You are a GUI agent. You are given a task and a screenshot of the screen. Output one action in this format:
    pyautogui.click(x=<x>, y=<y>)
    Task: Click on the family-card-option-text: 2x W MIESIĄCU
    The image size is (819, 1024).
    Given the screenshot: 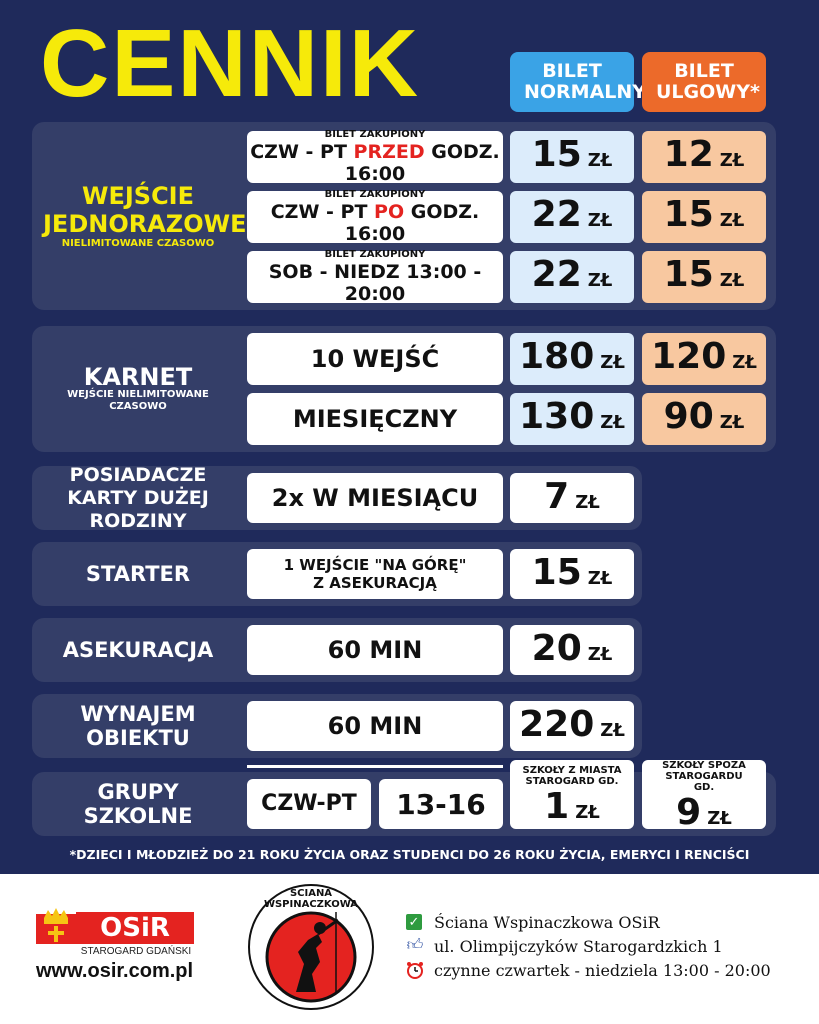 What is the action you would take?
    pyautogui.click(x=375, y=498)
    